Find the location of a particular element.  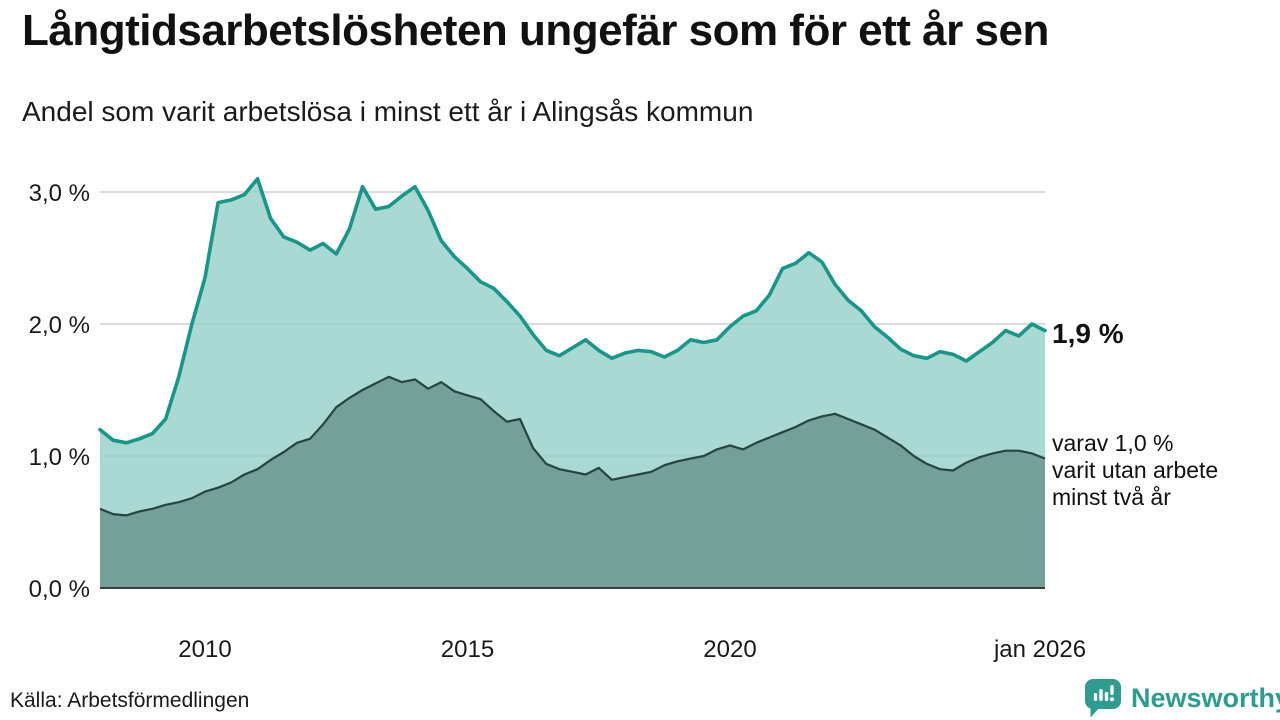

secondary-annotation-line: minst två år is located at coordinates (1111, 497).